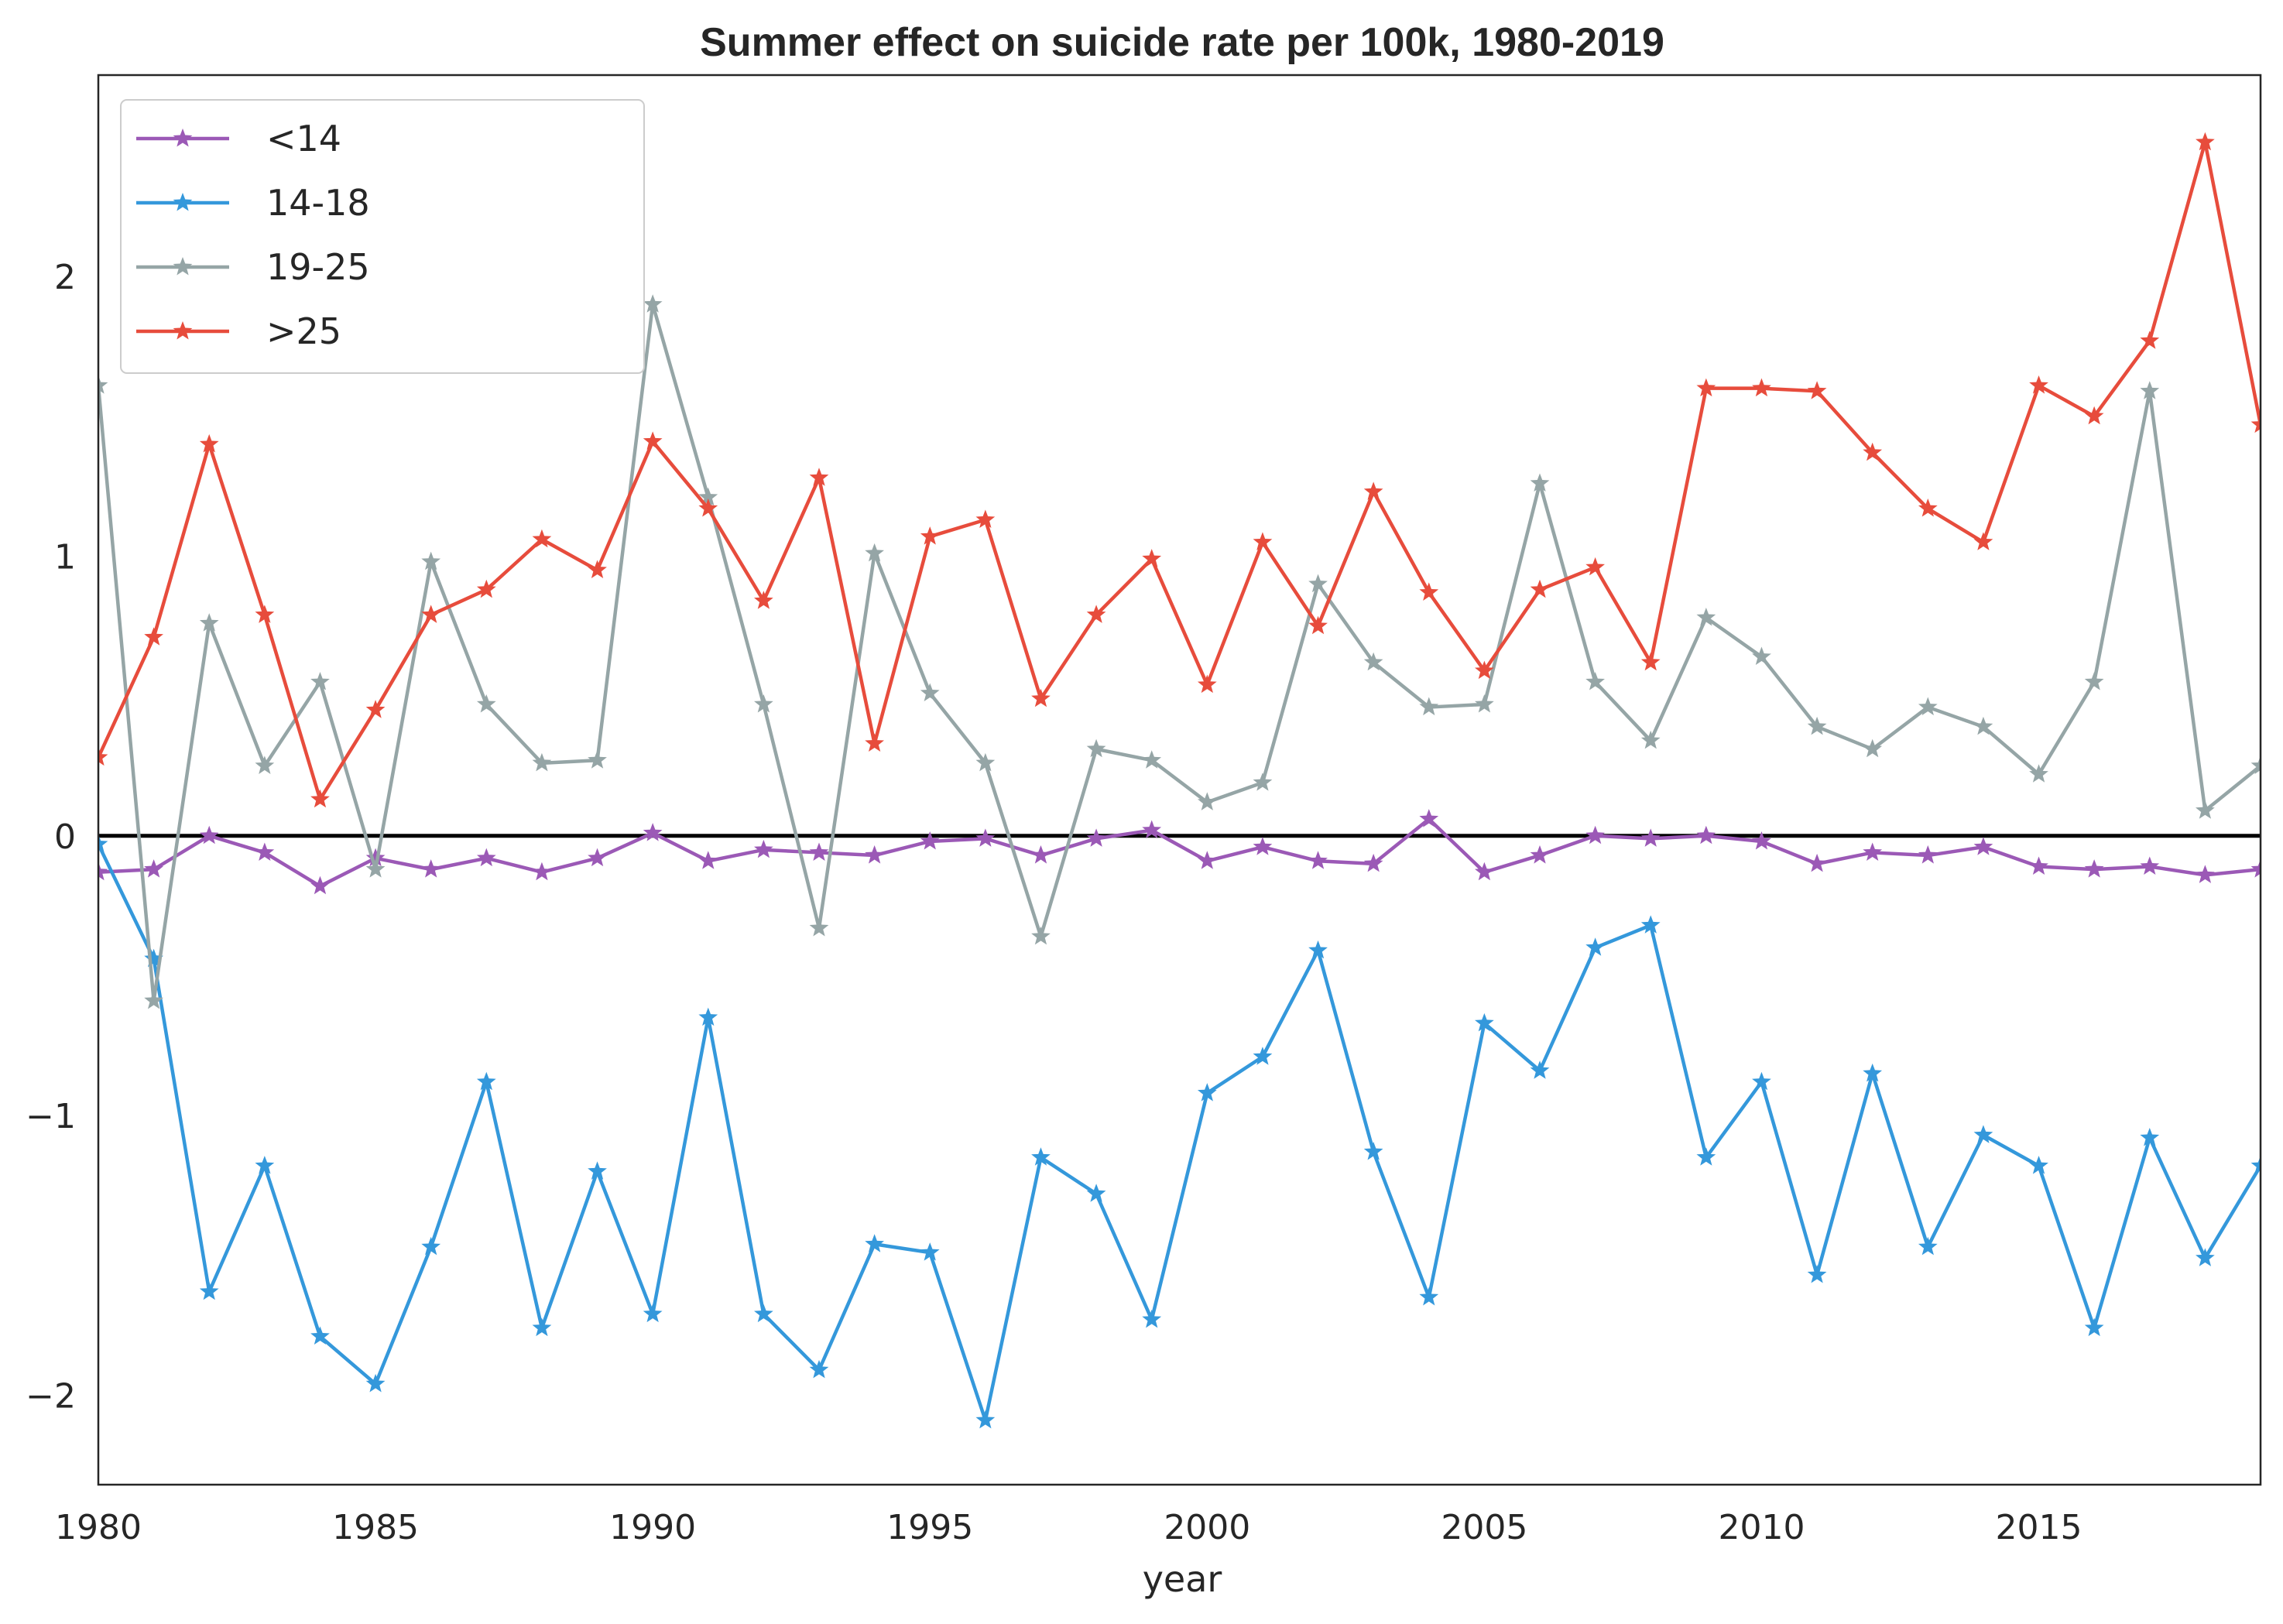 This screenshot has height=1624, width=2283. What do you see at coordinates (1484, 1527) in the screenshot?
I see `x-tick-label: 2005` at bounding box center [1484, 1527].